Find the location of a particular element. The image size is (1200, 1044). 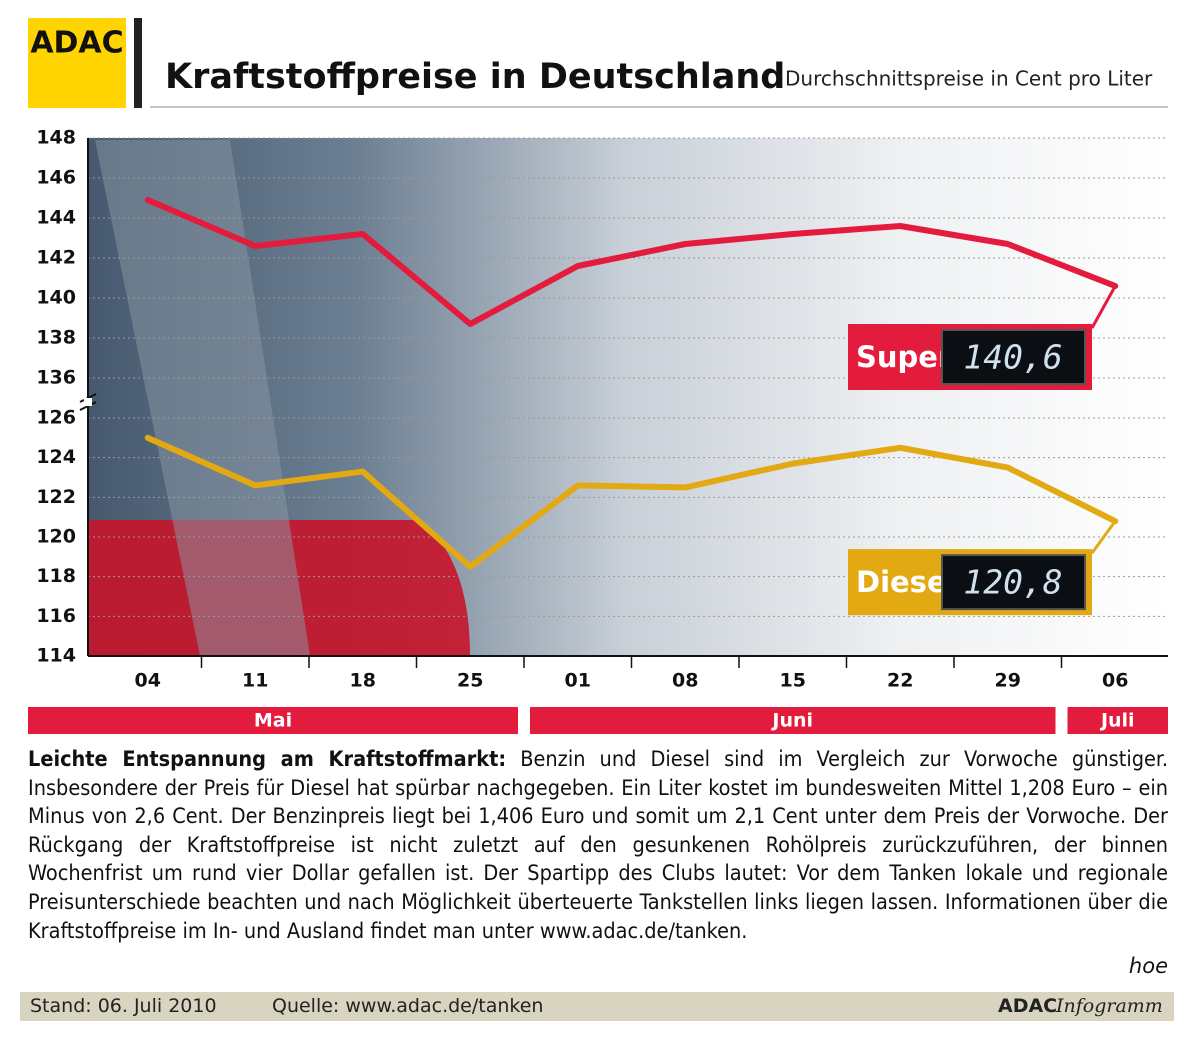

y-tick-label: 114 is located at coordinates (56, 656).